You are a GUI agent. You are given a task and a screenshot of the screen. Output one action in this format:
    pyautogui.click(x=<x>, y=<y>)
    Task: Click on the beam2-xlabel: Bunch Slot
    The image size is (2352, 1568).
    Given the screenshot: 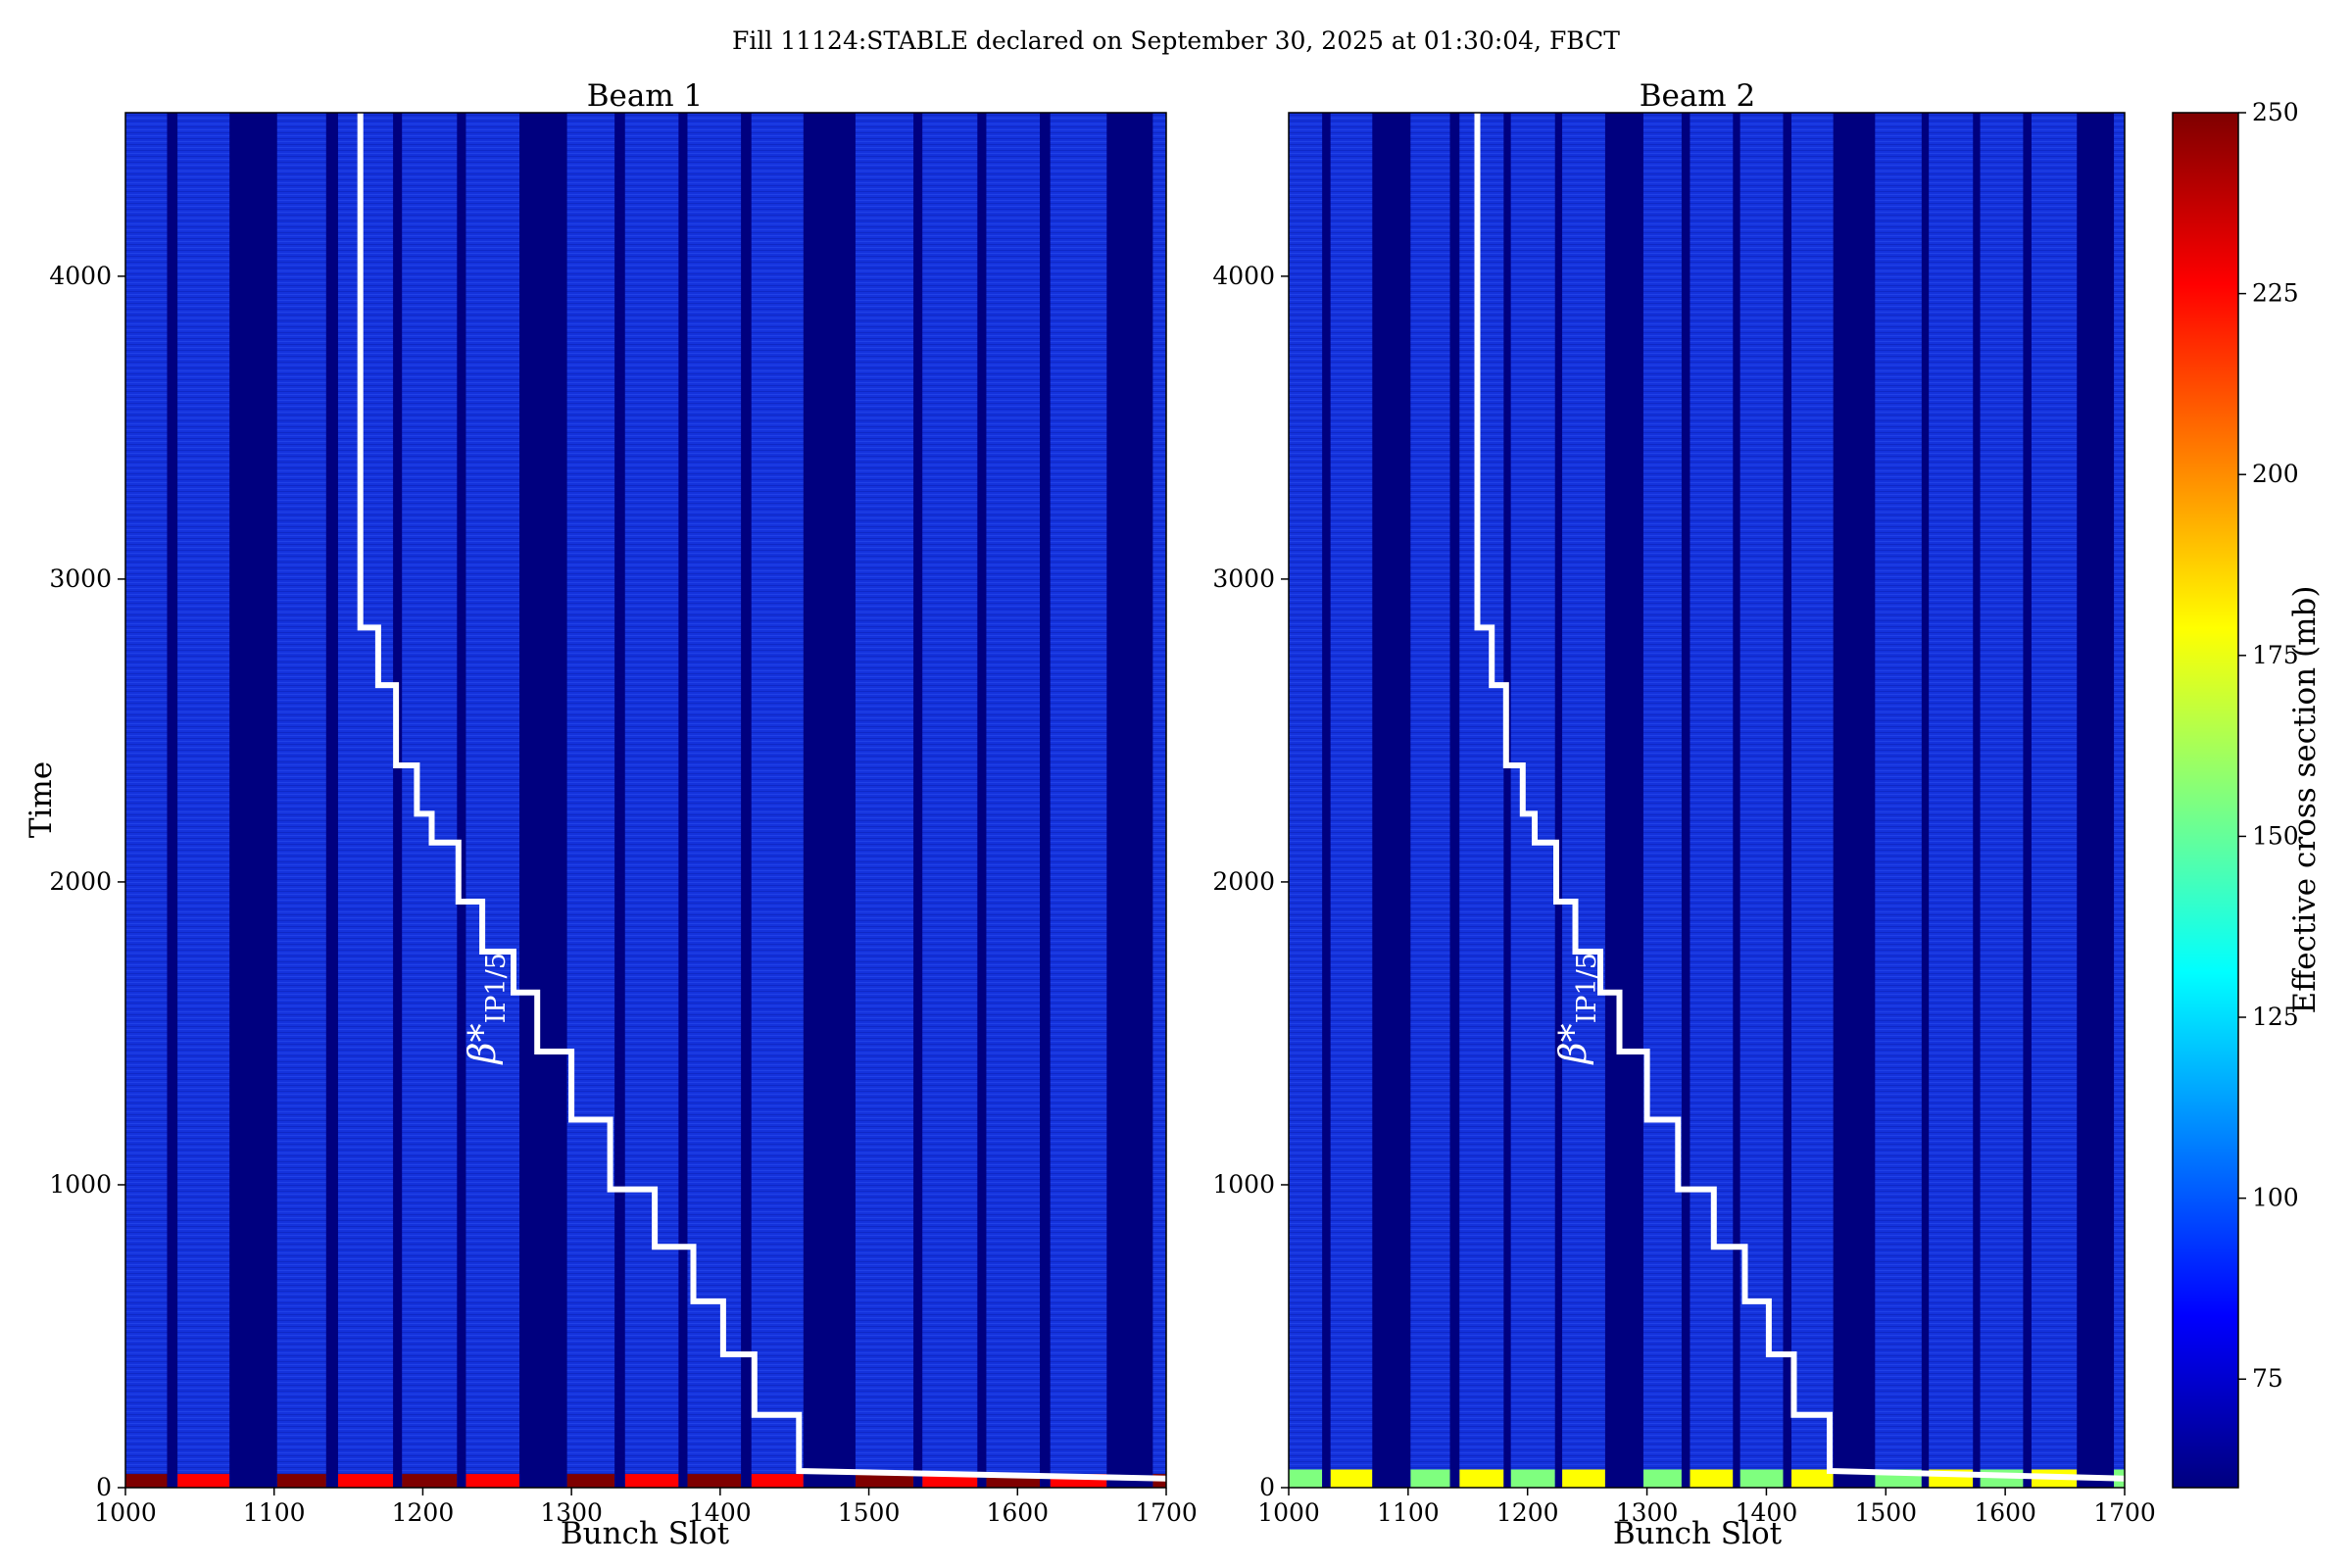 What is the action you would take?
    pyautogui.click(x=1698, y=1533)
    